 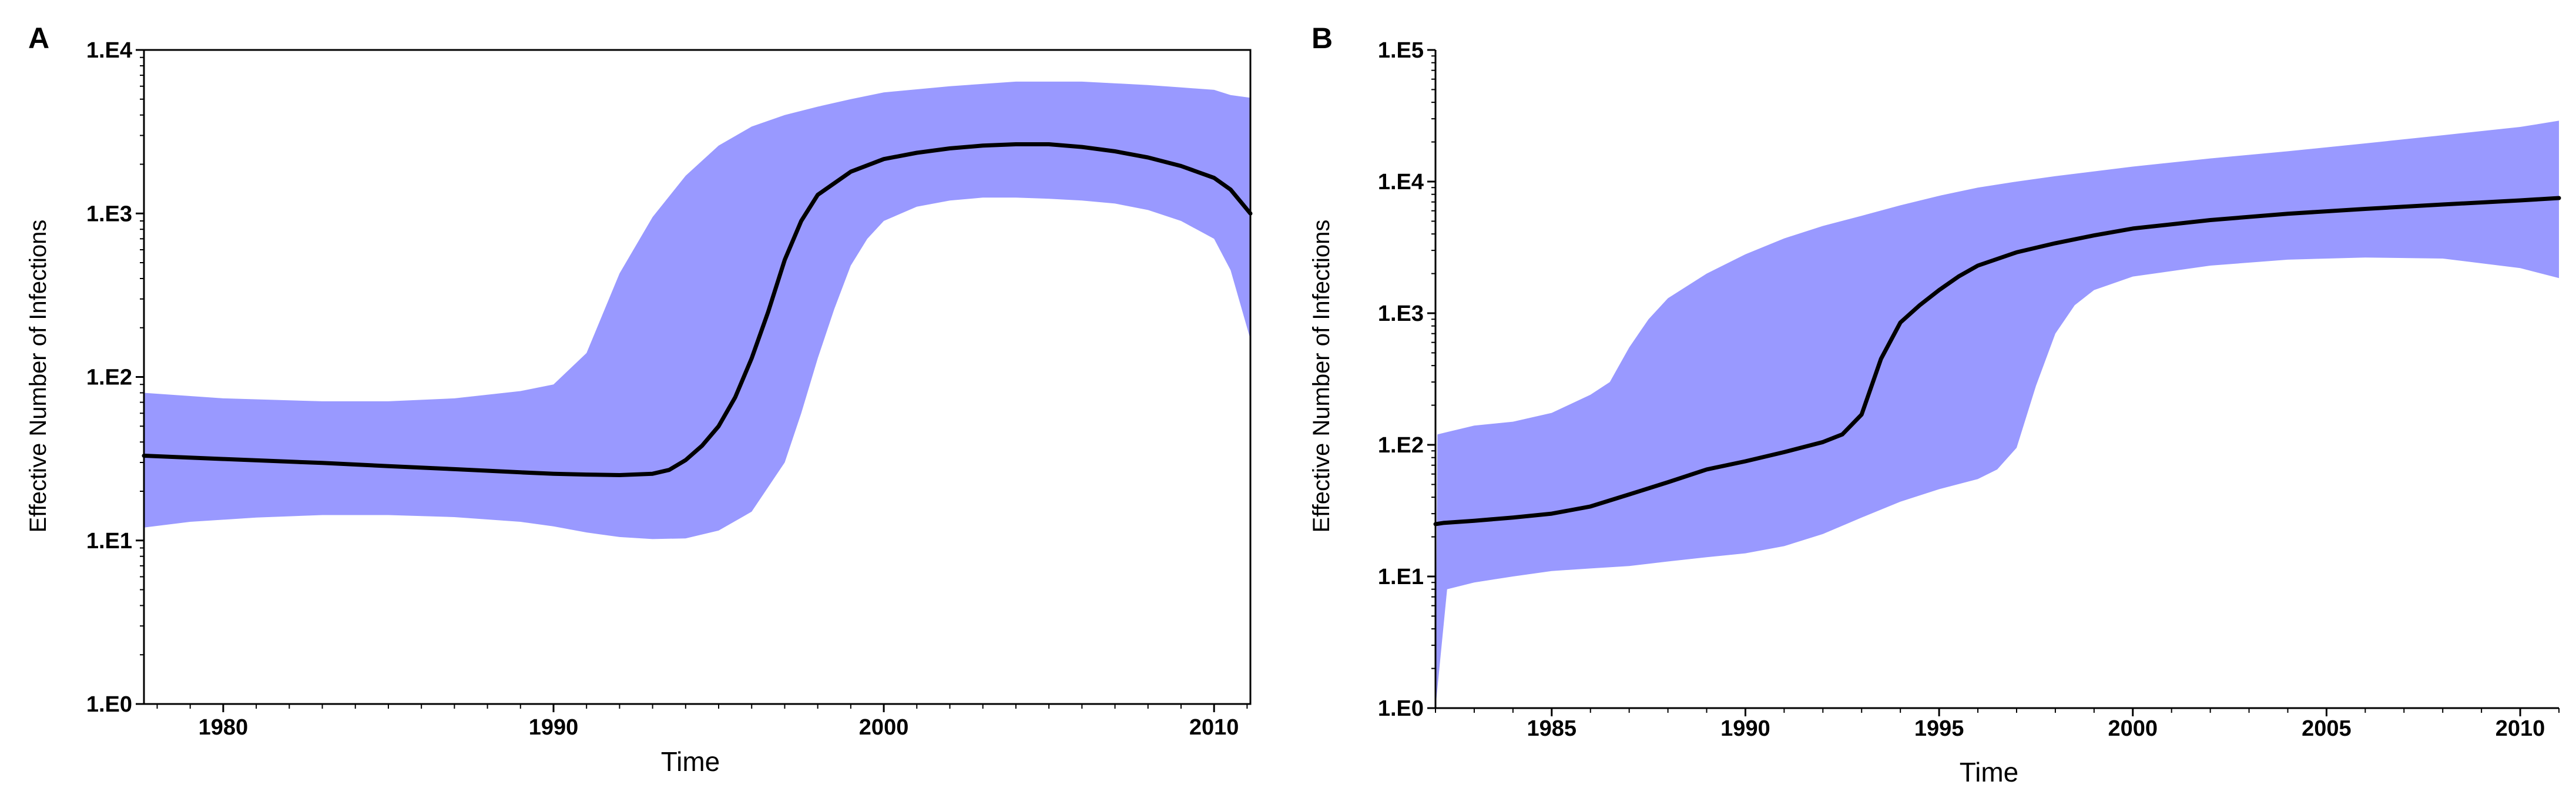 I want to click on panel-a-y-tick-label: 1.E0, so click(x=109, y=705).